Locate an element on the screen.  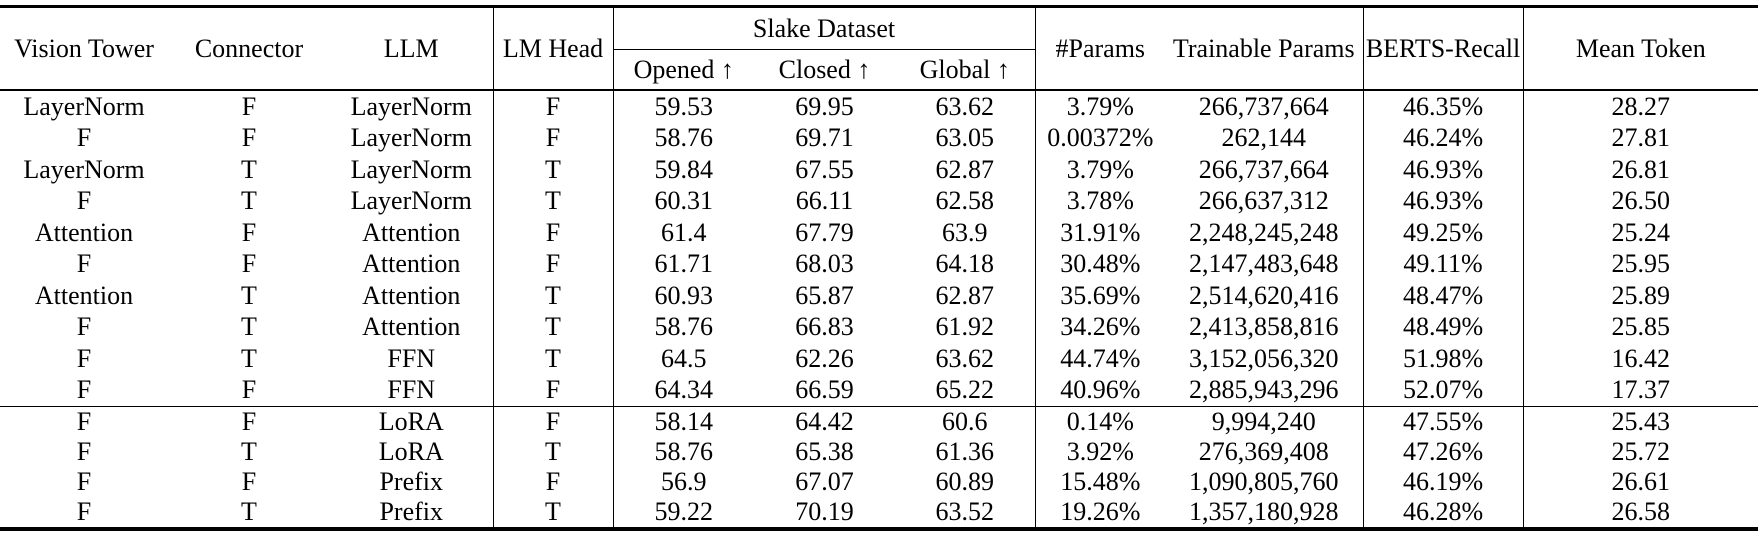
cell-mean-token: 25.89 is located at coordinates (1640, 296).